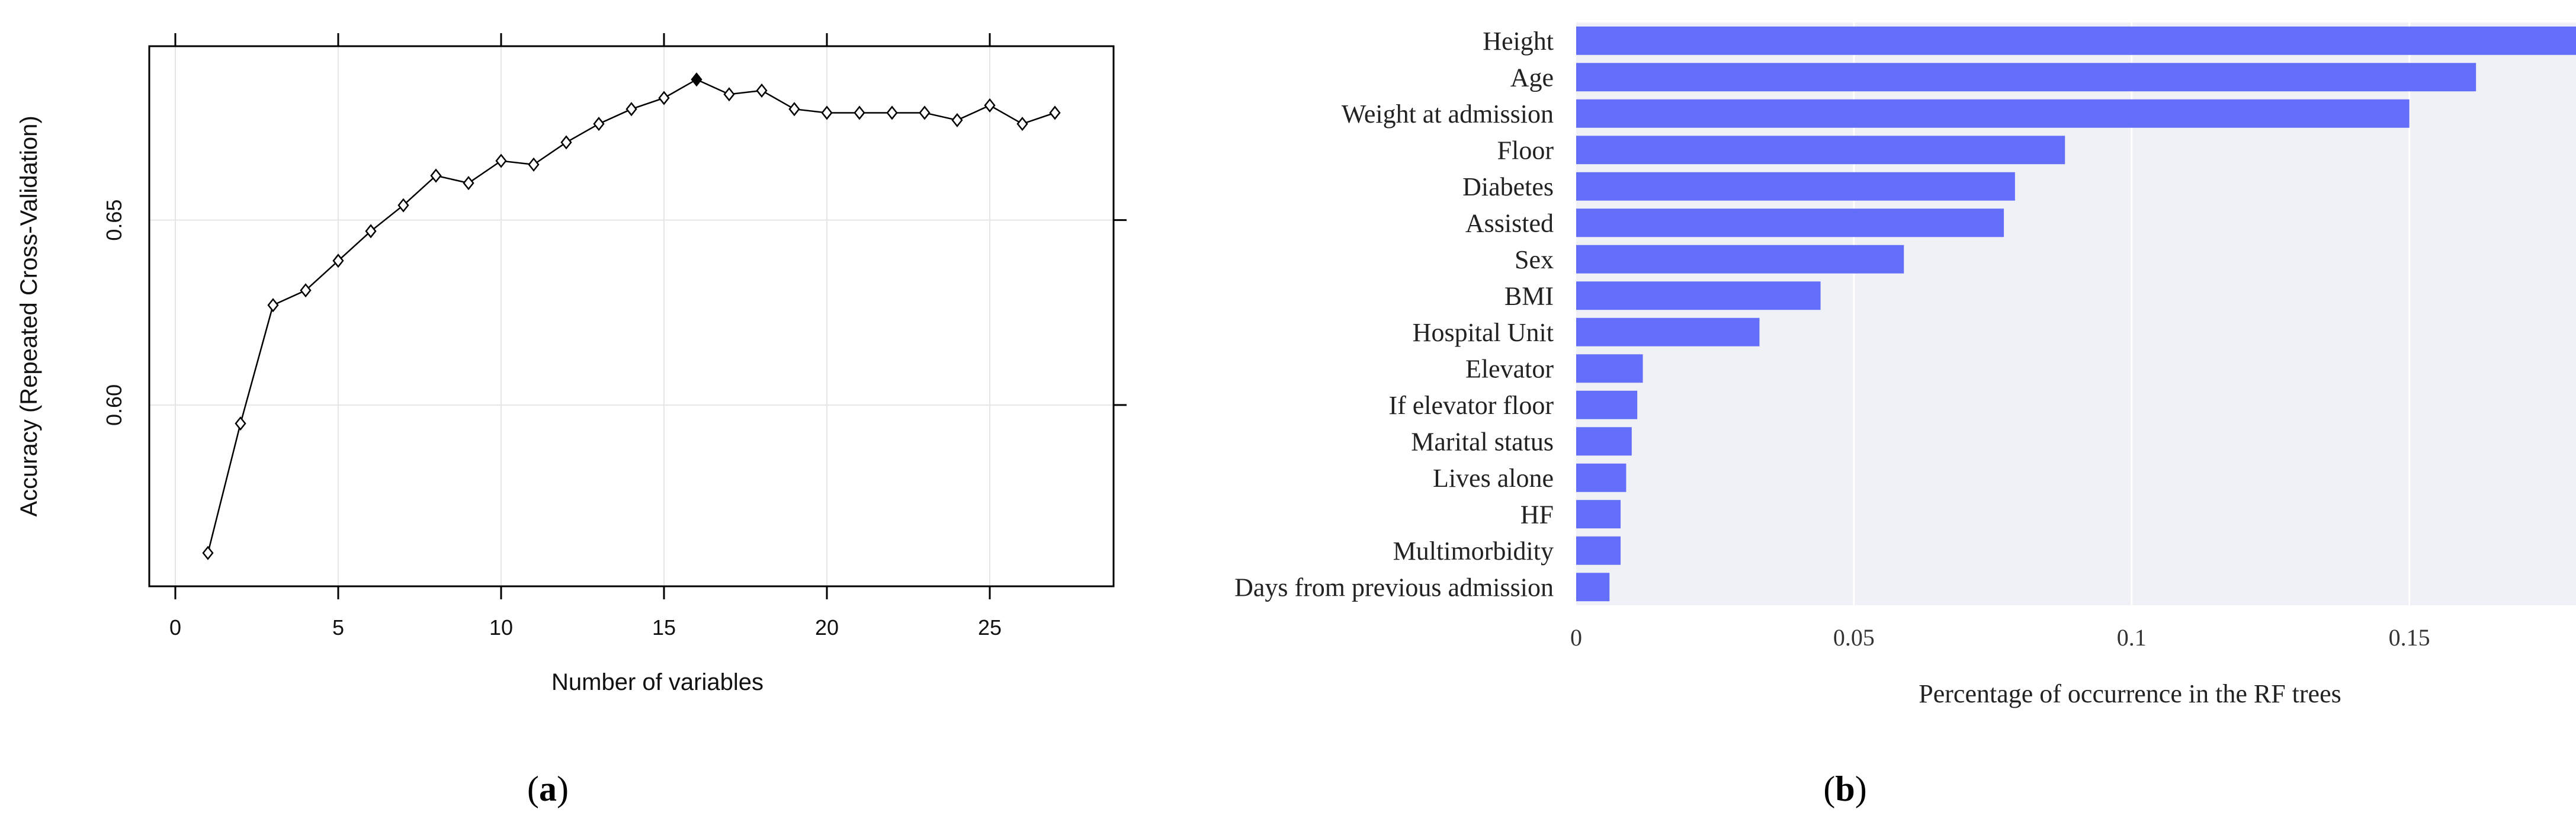 The image size is (2576, 822). Describe the element at coordinates (1861, 788) in the screenshot. I see `b-caption-close: )` at that location.